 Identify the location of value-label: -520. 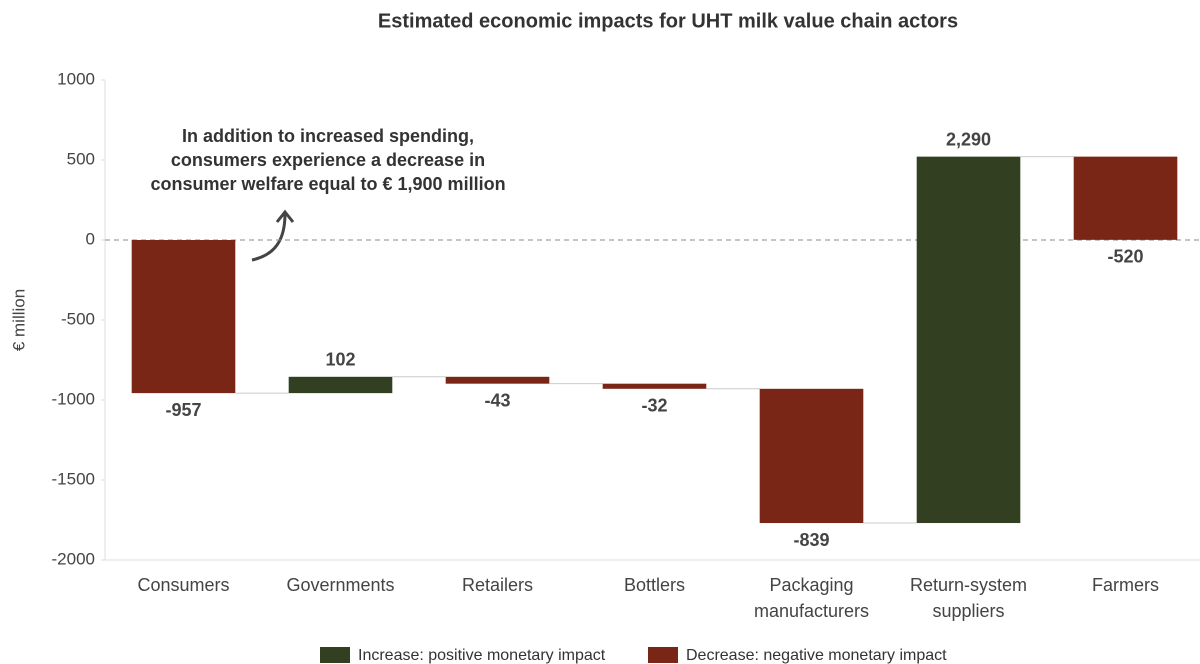
(1125, 257).